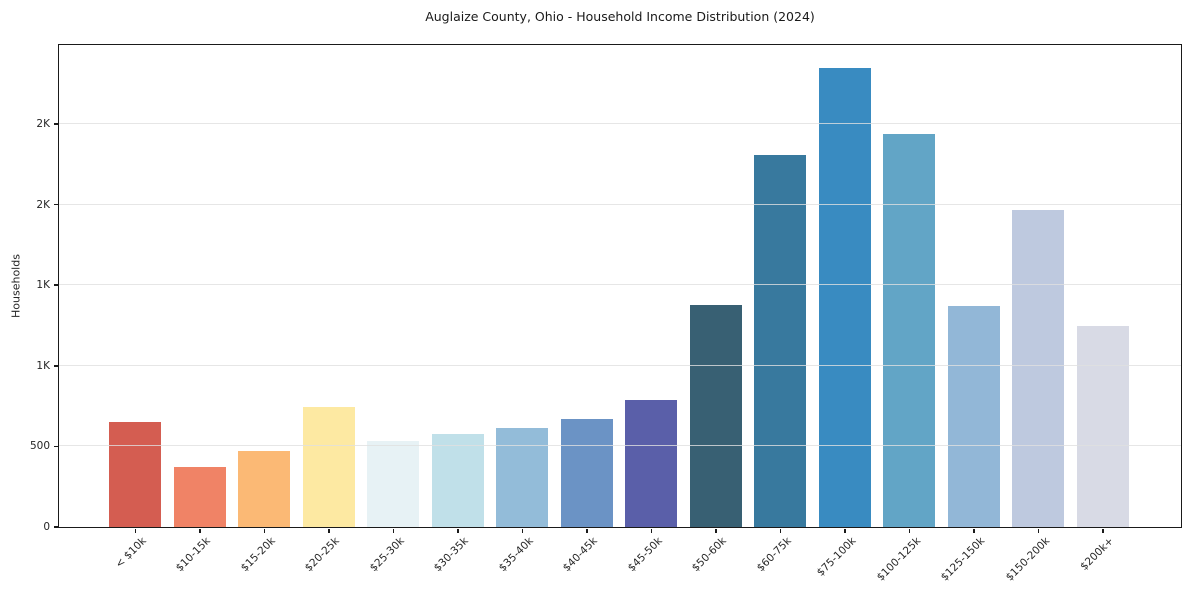 This screenshot has height=590, width=1189. What do you see at coordinates (194, 555) in the screenshot?
I see `x-tick-label: $10-15k` at bounding box center [194, 555].